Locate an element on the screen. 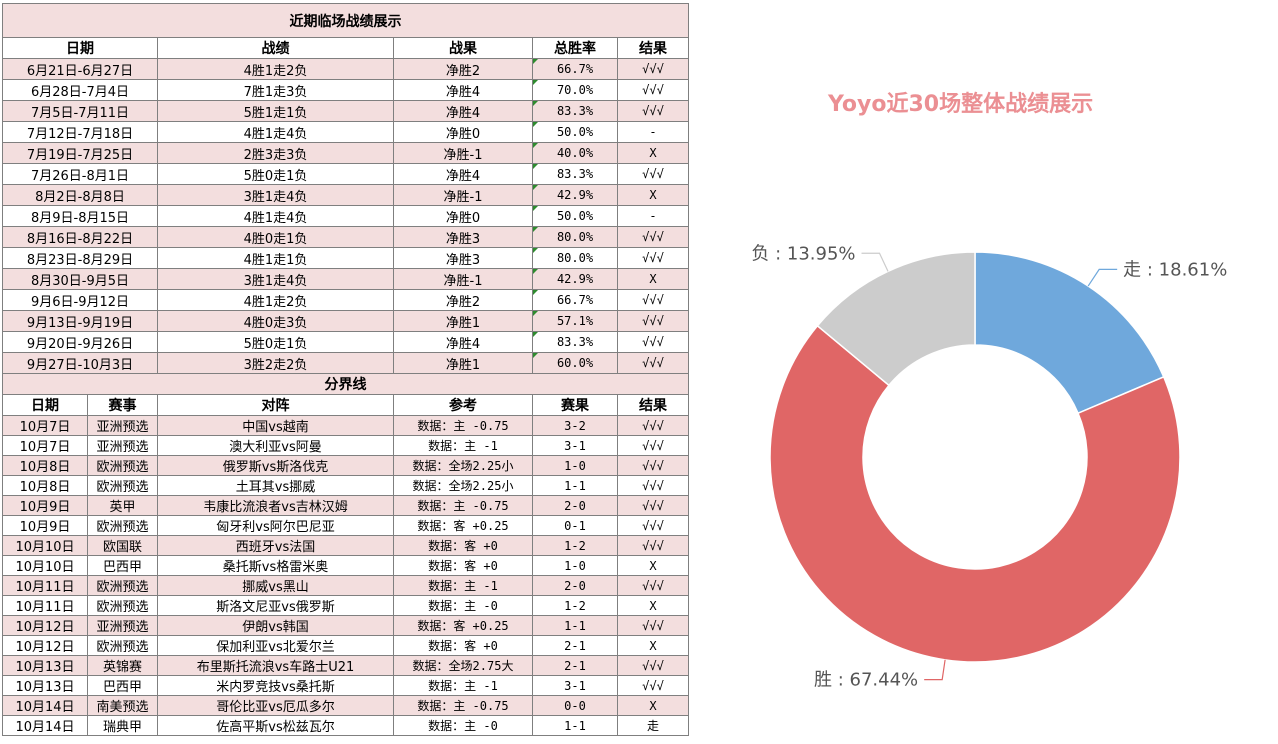  weekly-row: 8月30日-9月5日 3胜1走4负 净胜-1 42.9% X is located at coordinates (346, 279).